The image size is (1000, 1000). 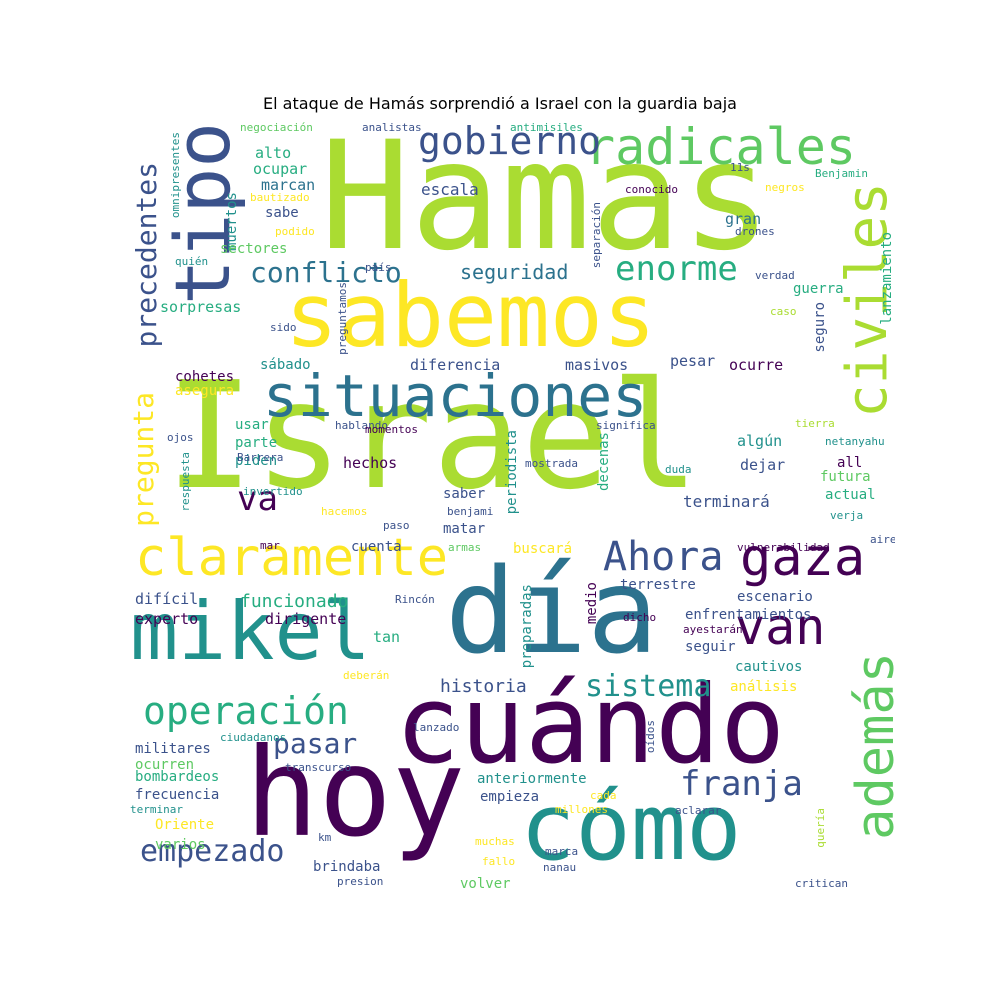 I want to click on word-51: parte, so click(x=256, y=443).